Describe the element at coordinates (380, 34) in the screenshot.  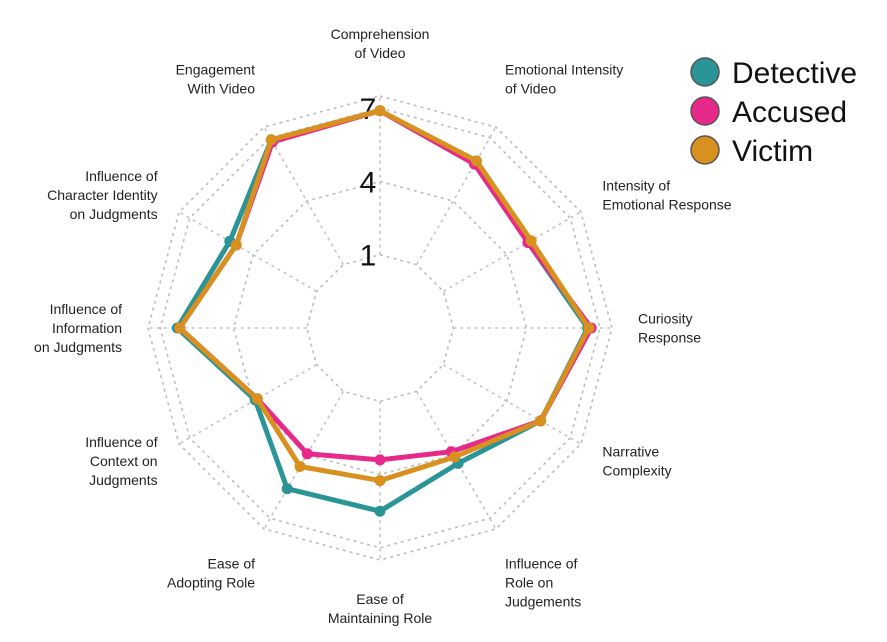
I see `axis-label-line: Comprehension` at that location.